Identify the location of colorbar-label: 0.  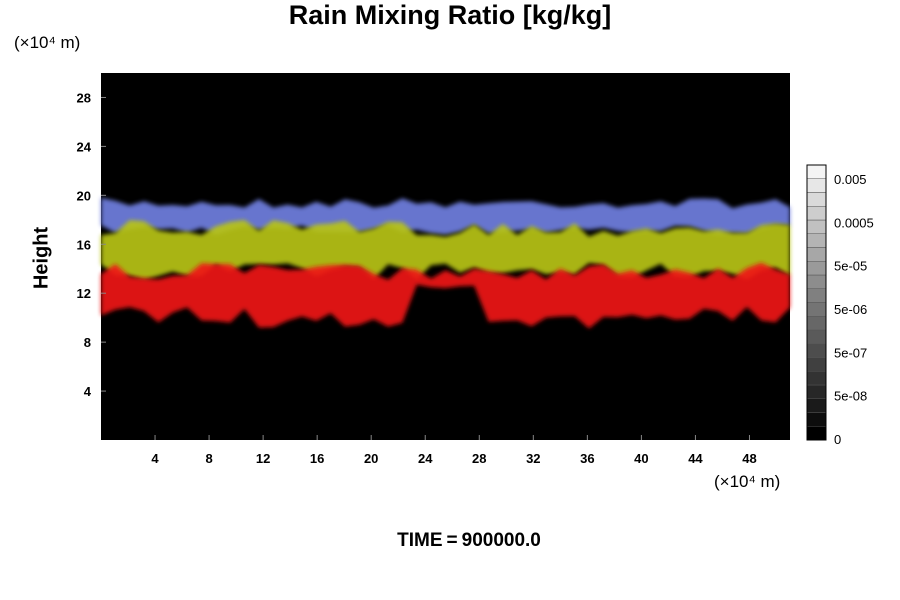
(837, 439).